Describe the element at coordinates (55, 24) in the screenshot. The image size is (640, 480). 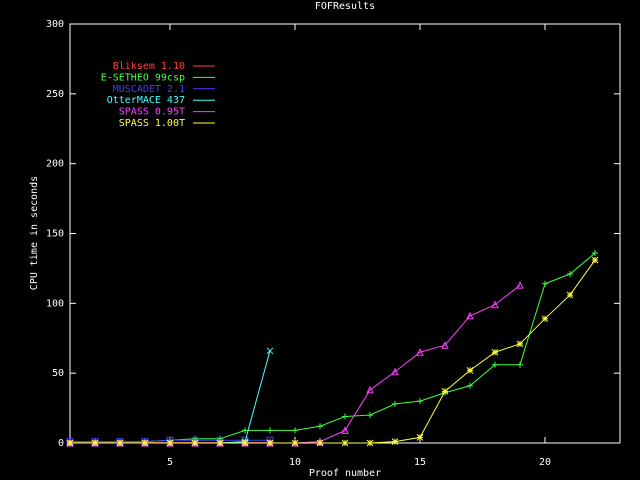
I see `y-tick-label: 300` at that location.